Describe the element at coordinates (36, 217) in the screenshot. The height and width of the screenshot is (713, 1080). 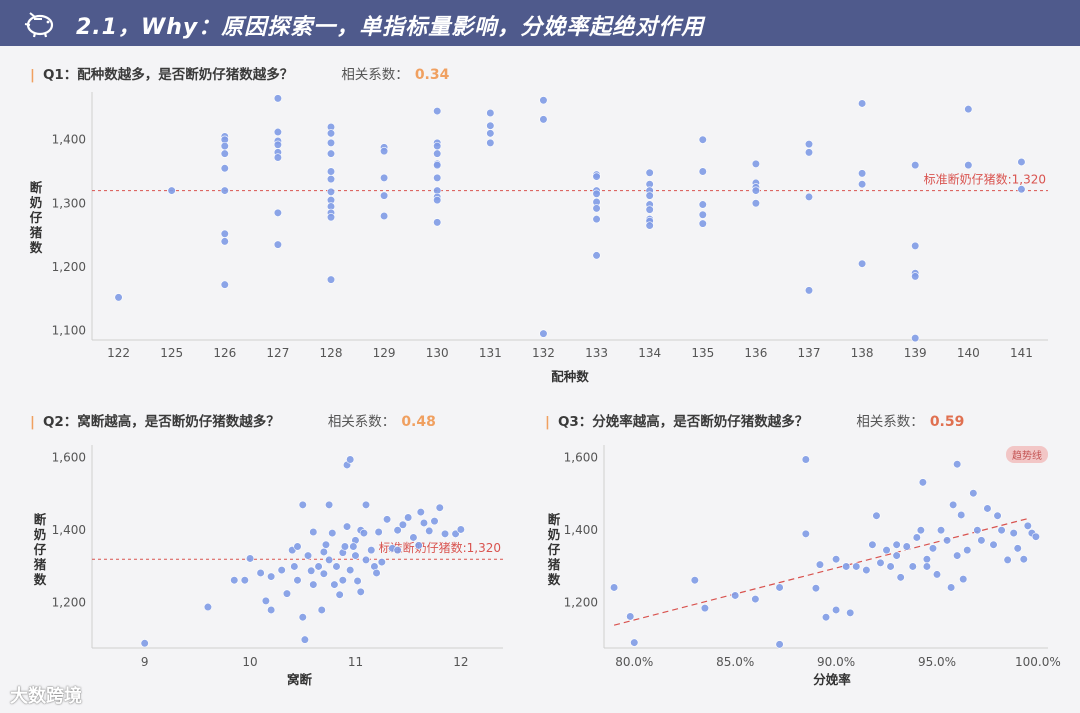
I see `chart1-ylabel: 断奶仔猪数` at that location.